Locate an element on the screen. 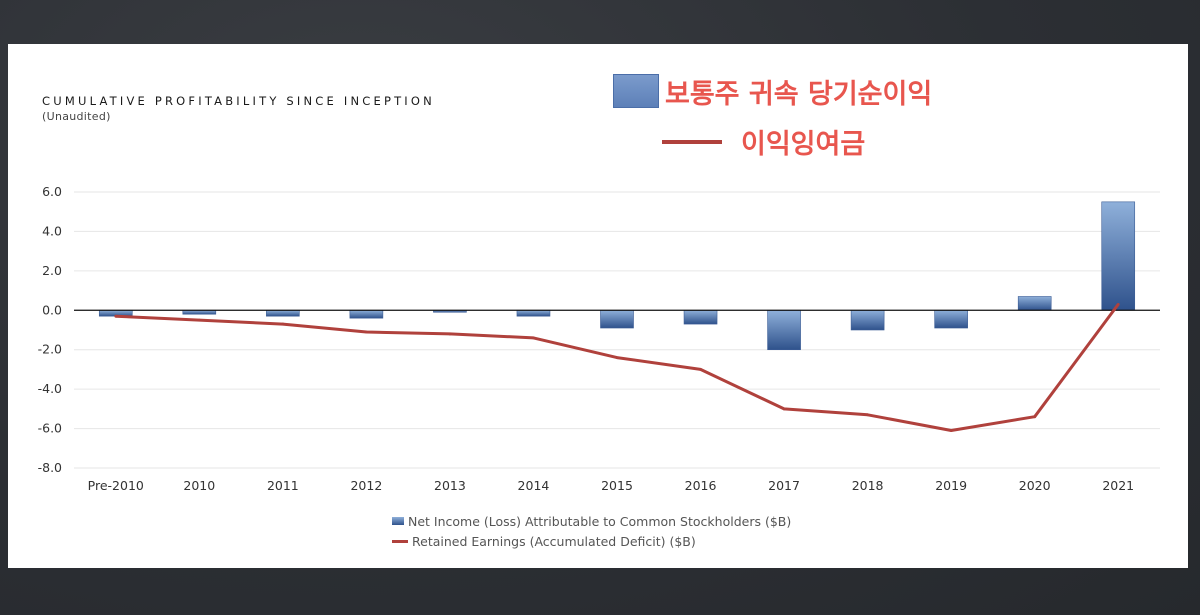 This screenshot has width=1200, height=615. y-tick-label: 2.0 is located at coordinates (52, 270).